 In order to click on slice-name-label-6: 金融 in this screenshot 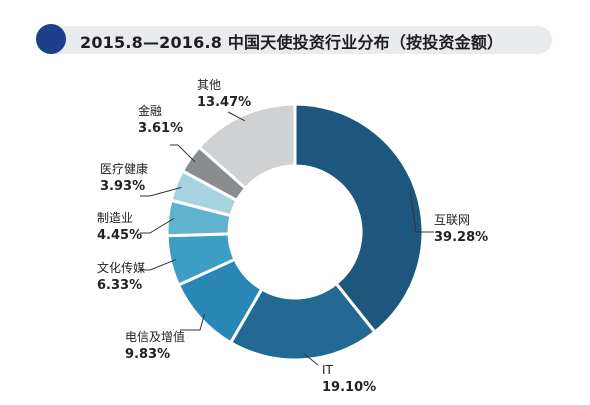, I will do `click(150, 110)`.